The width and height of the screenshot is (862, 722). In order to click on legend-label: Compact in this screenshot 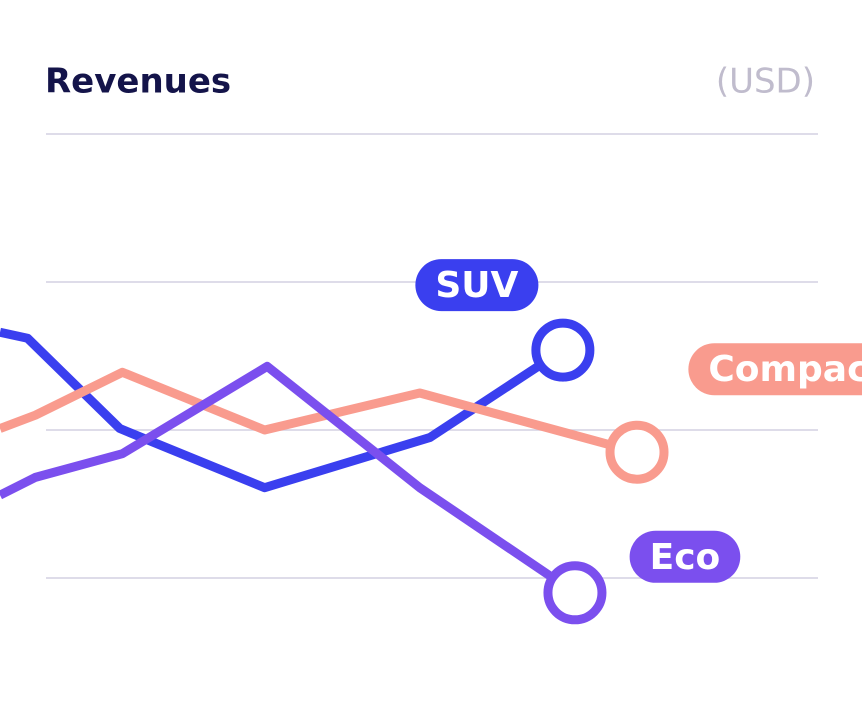, I will do `click(785, 369)`.